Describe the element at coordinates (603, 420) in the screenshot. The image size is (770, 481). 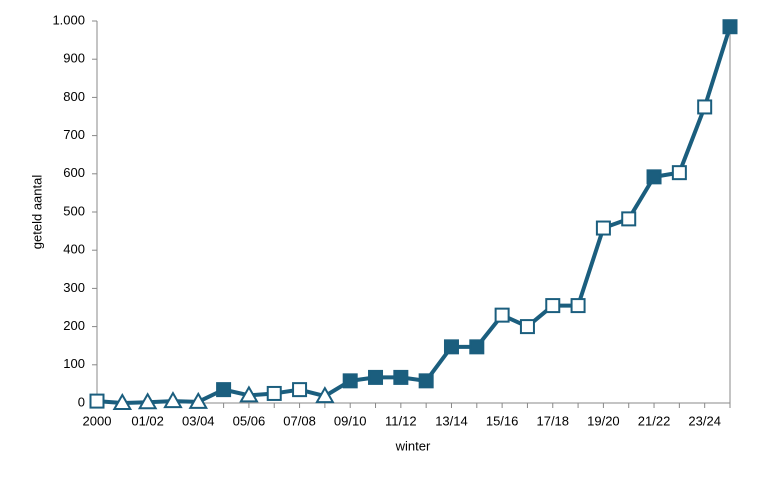
I see `x-tick-label: 19/20` at that location.